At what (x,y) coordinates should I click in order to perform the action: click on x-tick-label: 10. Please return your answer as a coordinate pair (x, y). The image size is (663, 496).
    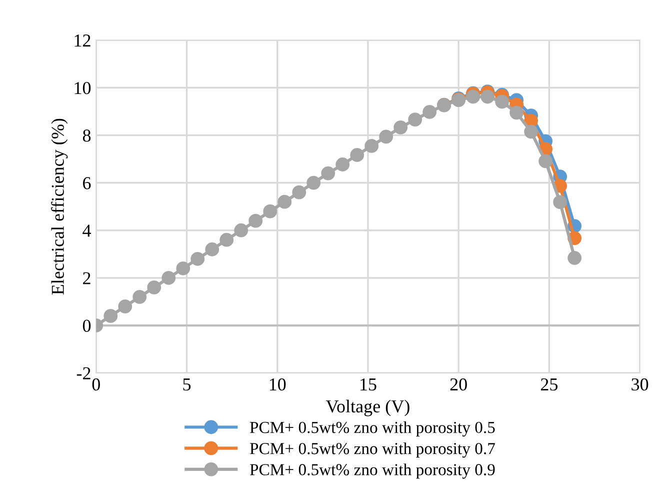
    Looking at the image, I should click on (278, 384).